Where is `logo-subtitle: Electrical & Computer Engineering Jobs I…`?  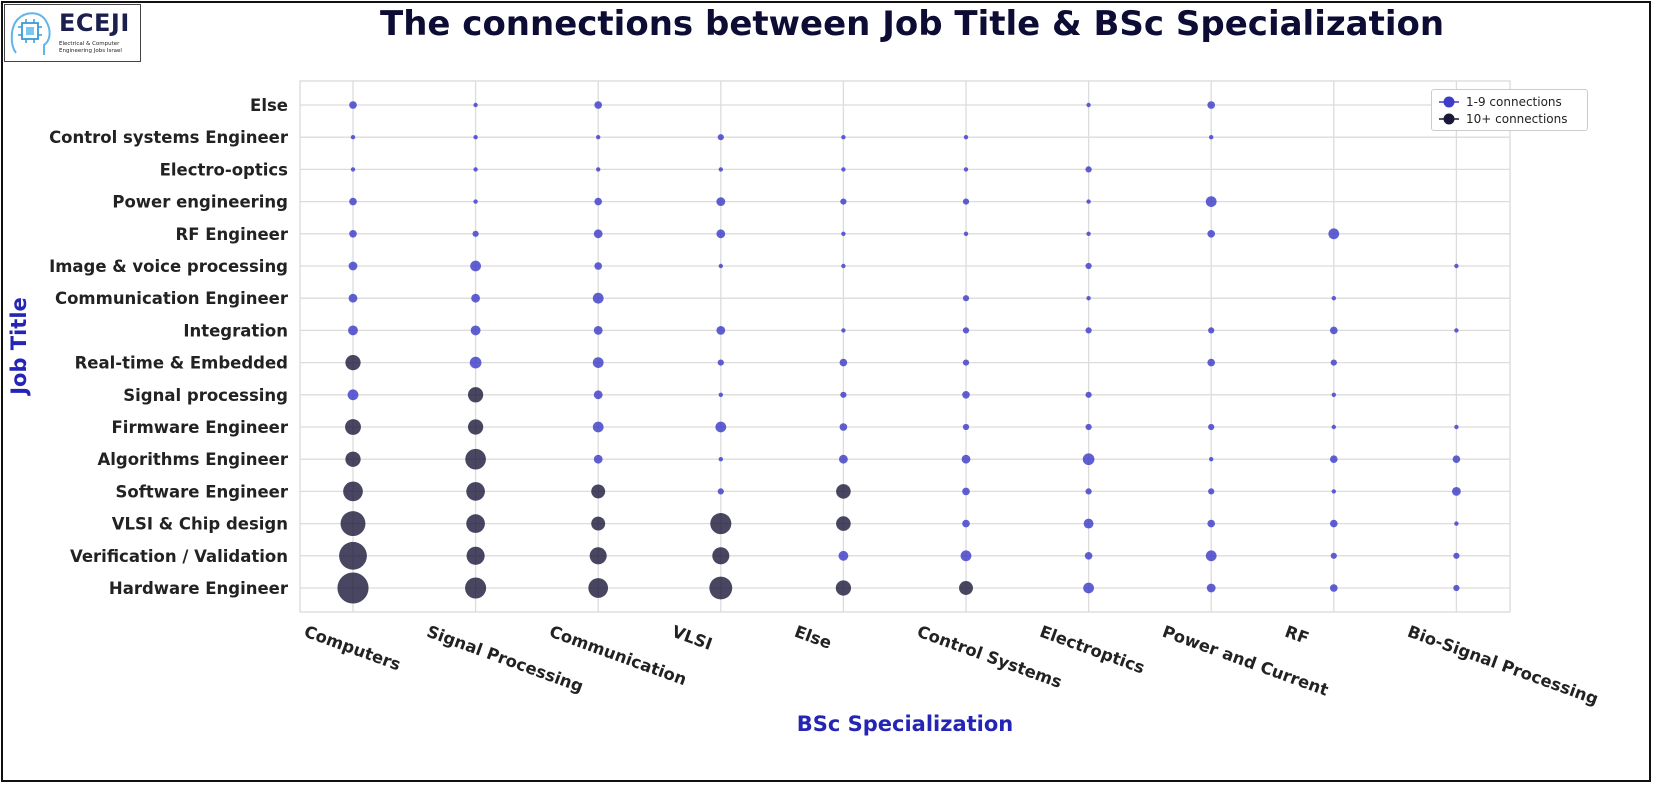
logo-subtitle: Electrical & Computer Engineering Jobs I… is located at coordinates (90, 47).